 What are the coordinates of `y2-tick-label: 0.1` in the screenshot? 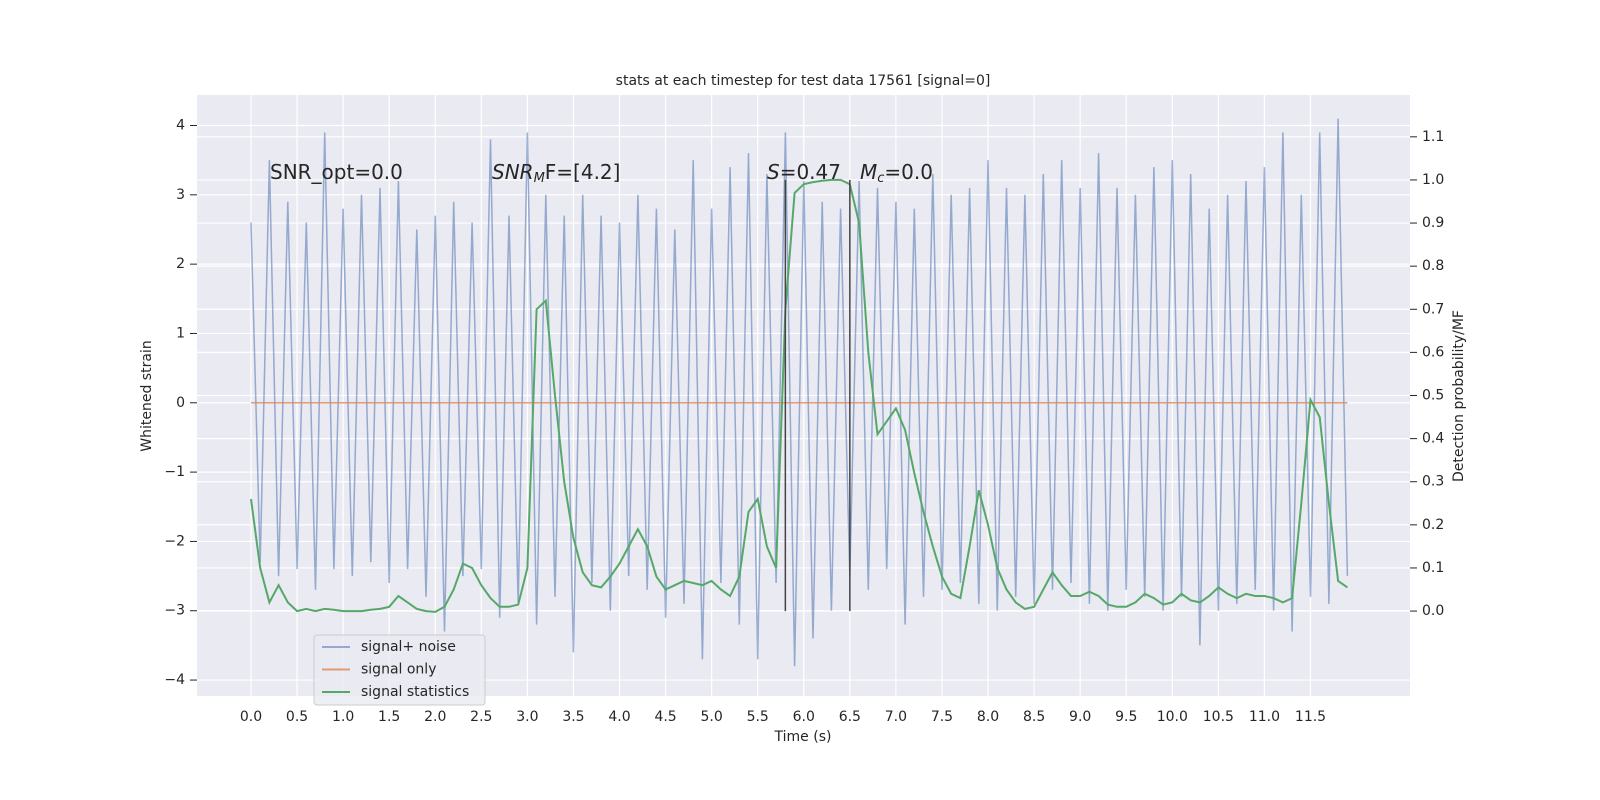 It's located at (1433, 568).